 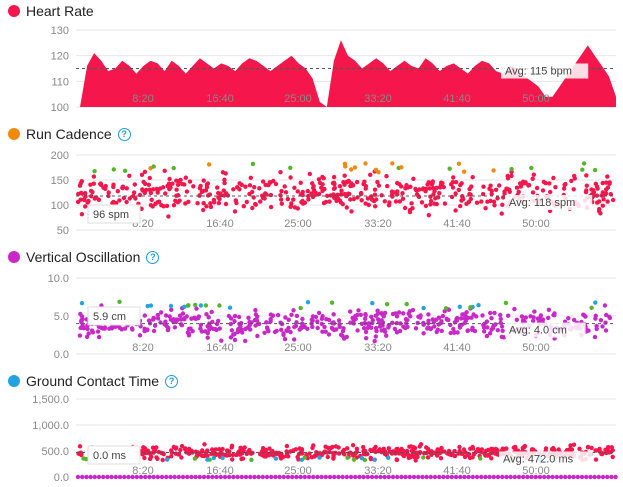 What do you see at coordinates (457, 99) in the screenshot?
I see `x-tick-label: 41:40` at bounding box center [457, 99].